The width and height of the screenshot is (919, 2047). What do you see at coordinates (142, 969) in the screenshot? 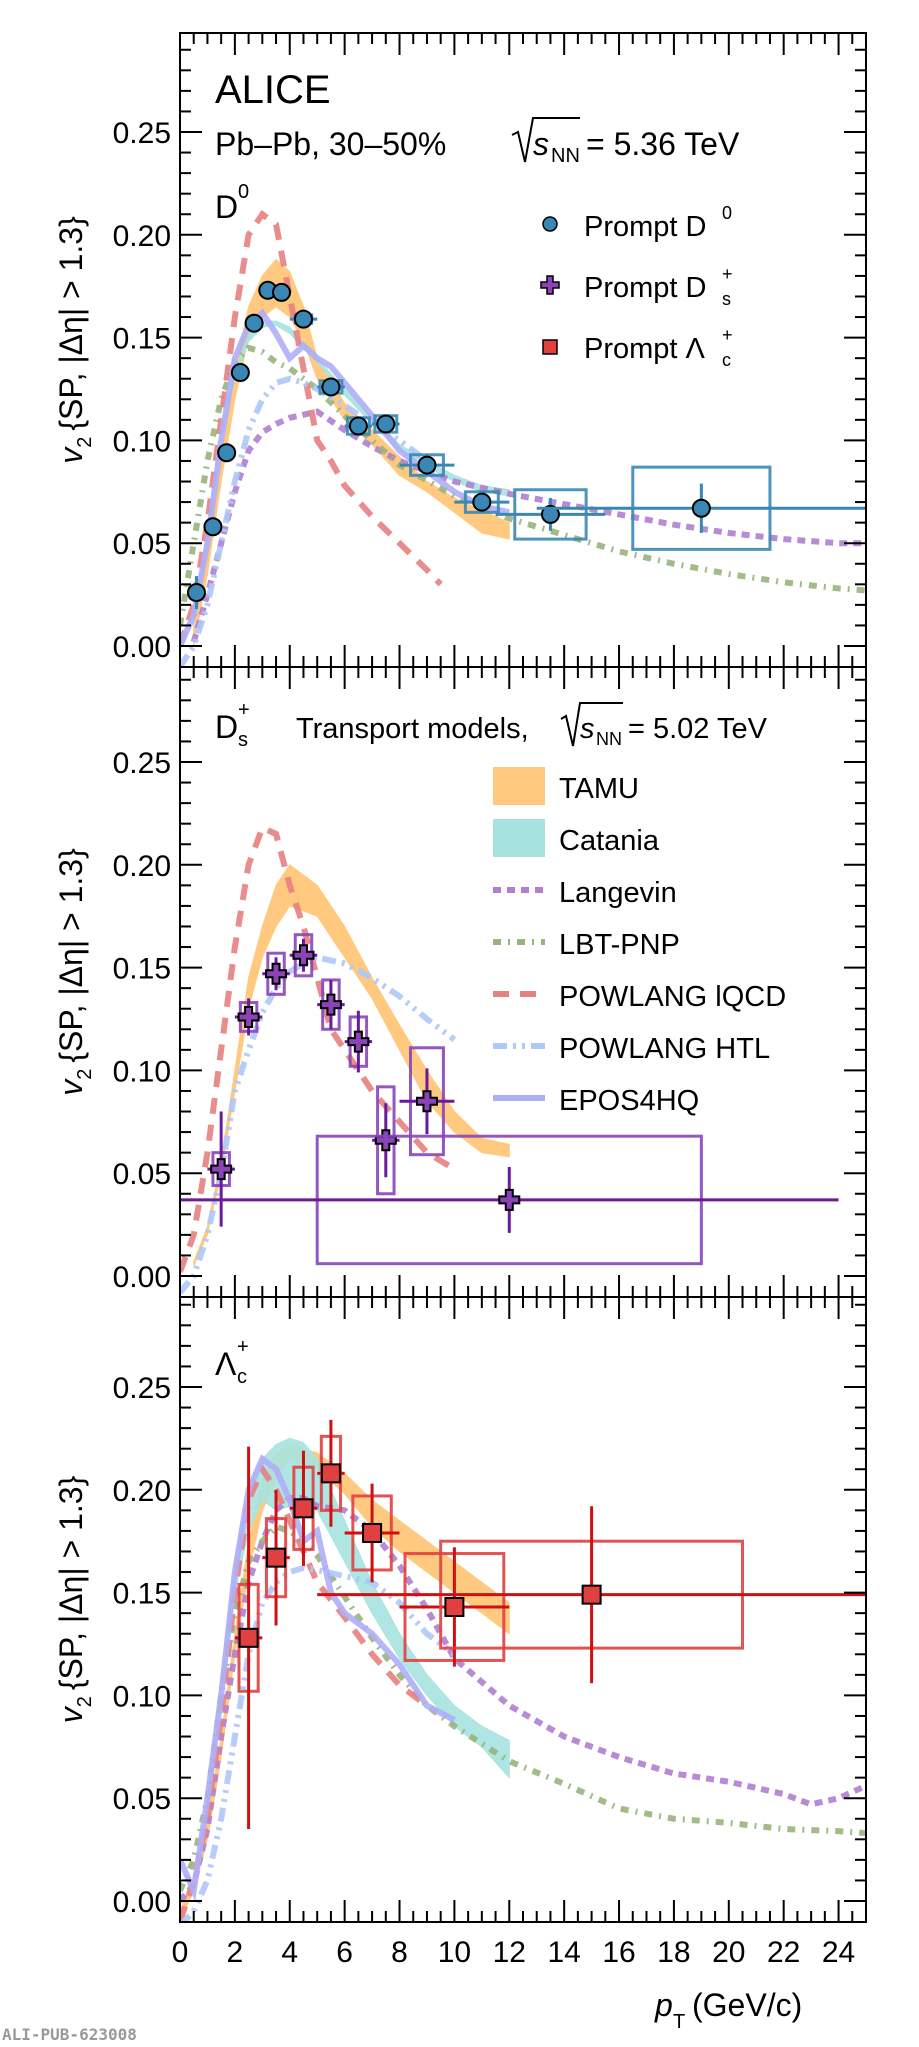
I see `y-tick-label: 0.15` at bounding box center [142, 969].